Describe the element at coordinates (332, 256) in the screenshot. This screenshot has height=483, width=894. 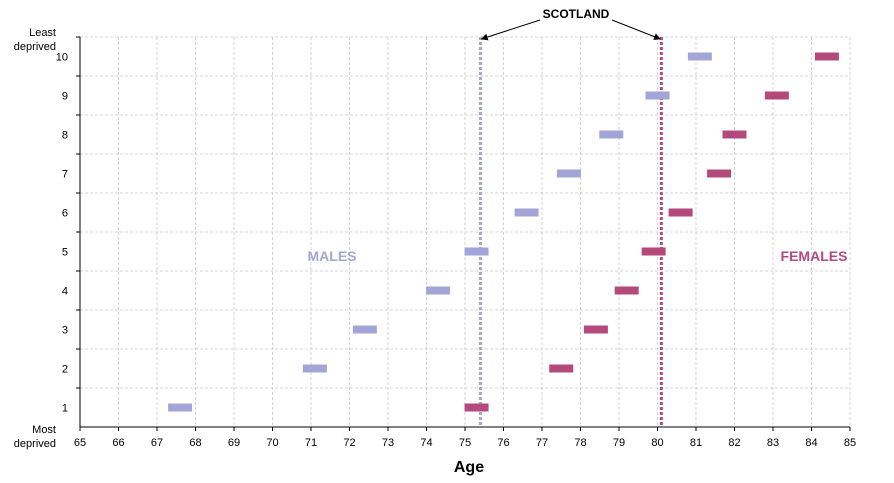
I see `males-series-label: MALES` at that location.